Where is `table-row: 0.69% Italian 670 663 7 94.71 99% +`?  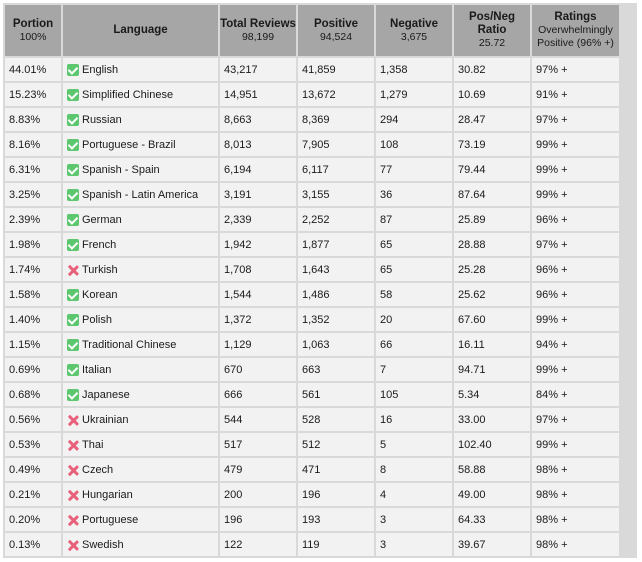
table-row: 0.69% Italian 670 663 7 94.71 99% + is located at coordinates (312, 369).